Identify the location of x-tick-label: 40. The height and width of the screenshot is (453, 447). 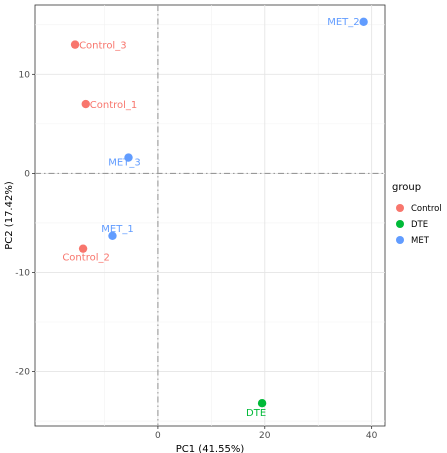
(372, 436).